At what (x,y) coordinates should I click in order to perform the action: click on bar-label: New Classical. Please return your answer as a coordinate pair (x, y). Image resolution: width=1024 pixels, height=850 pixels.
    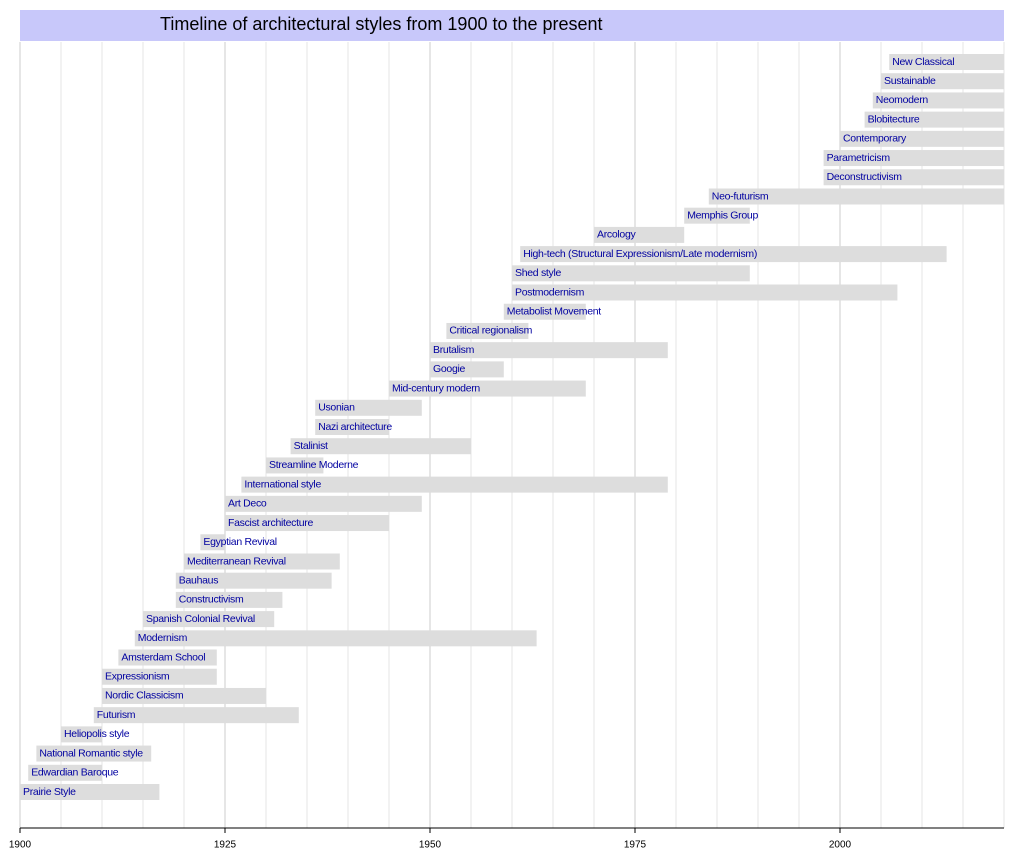
    Looking at the image, I should click on (923, 62).